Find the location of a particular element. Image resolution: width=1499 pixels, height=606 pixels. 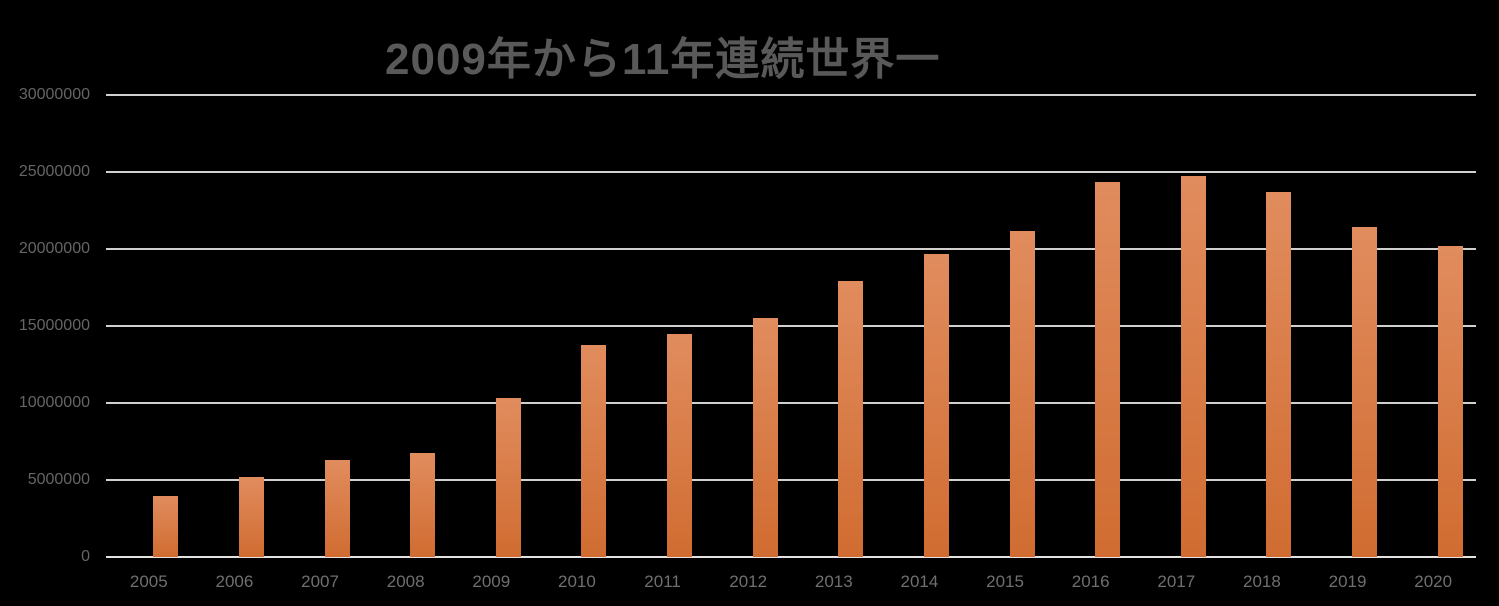

x-axis-tick-label: 2018 is located at coordinates (1262, 581).